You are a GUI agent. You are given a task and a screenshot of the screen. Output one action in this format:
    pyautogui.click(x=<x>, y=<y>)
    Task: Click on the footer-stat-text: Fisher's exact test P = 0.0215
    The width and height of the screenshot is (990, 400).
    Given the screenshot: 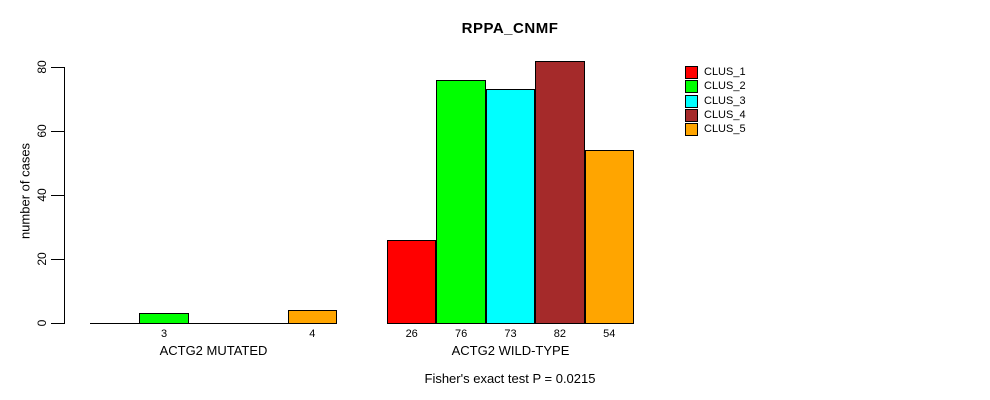 What is the action you would take?
    pyautogui.click(x=510, y=378)
    